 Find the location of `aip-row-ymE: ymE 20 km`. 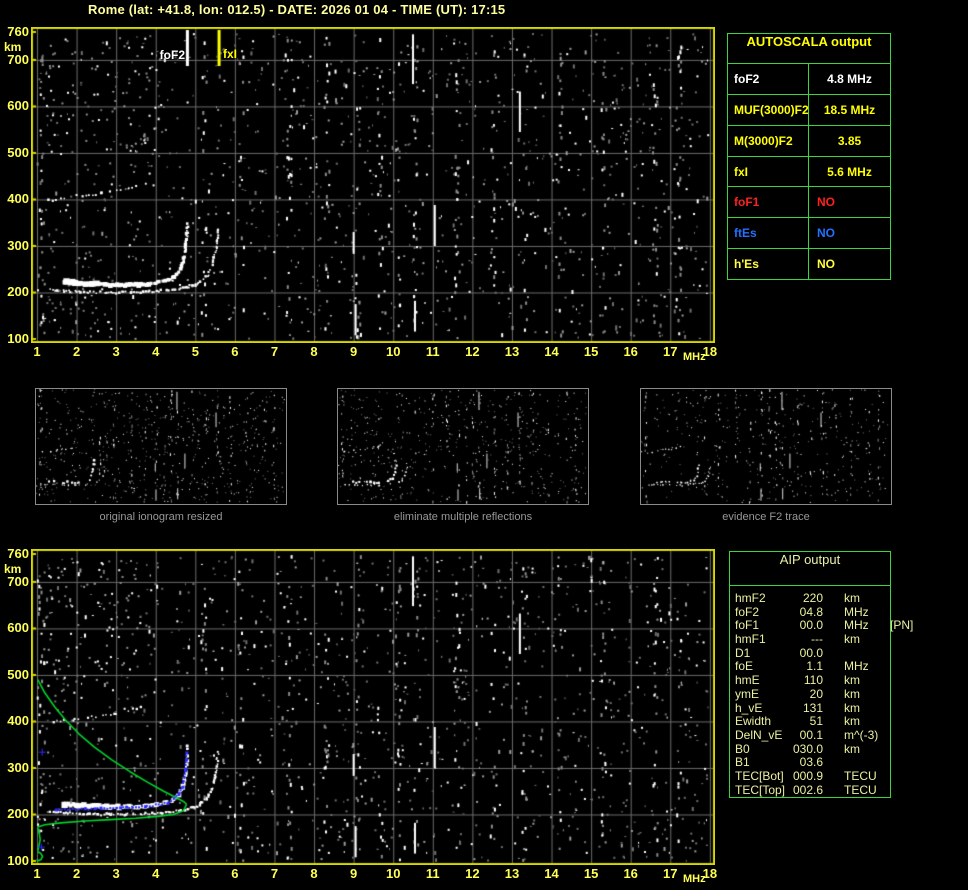

aip-row-ymE: ymE 20 km is located at coordinates (812, 694).